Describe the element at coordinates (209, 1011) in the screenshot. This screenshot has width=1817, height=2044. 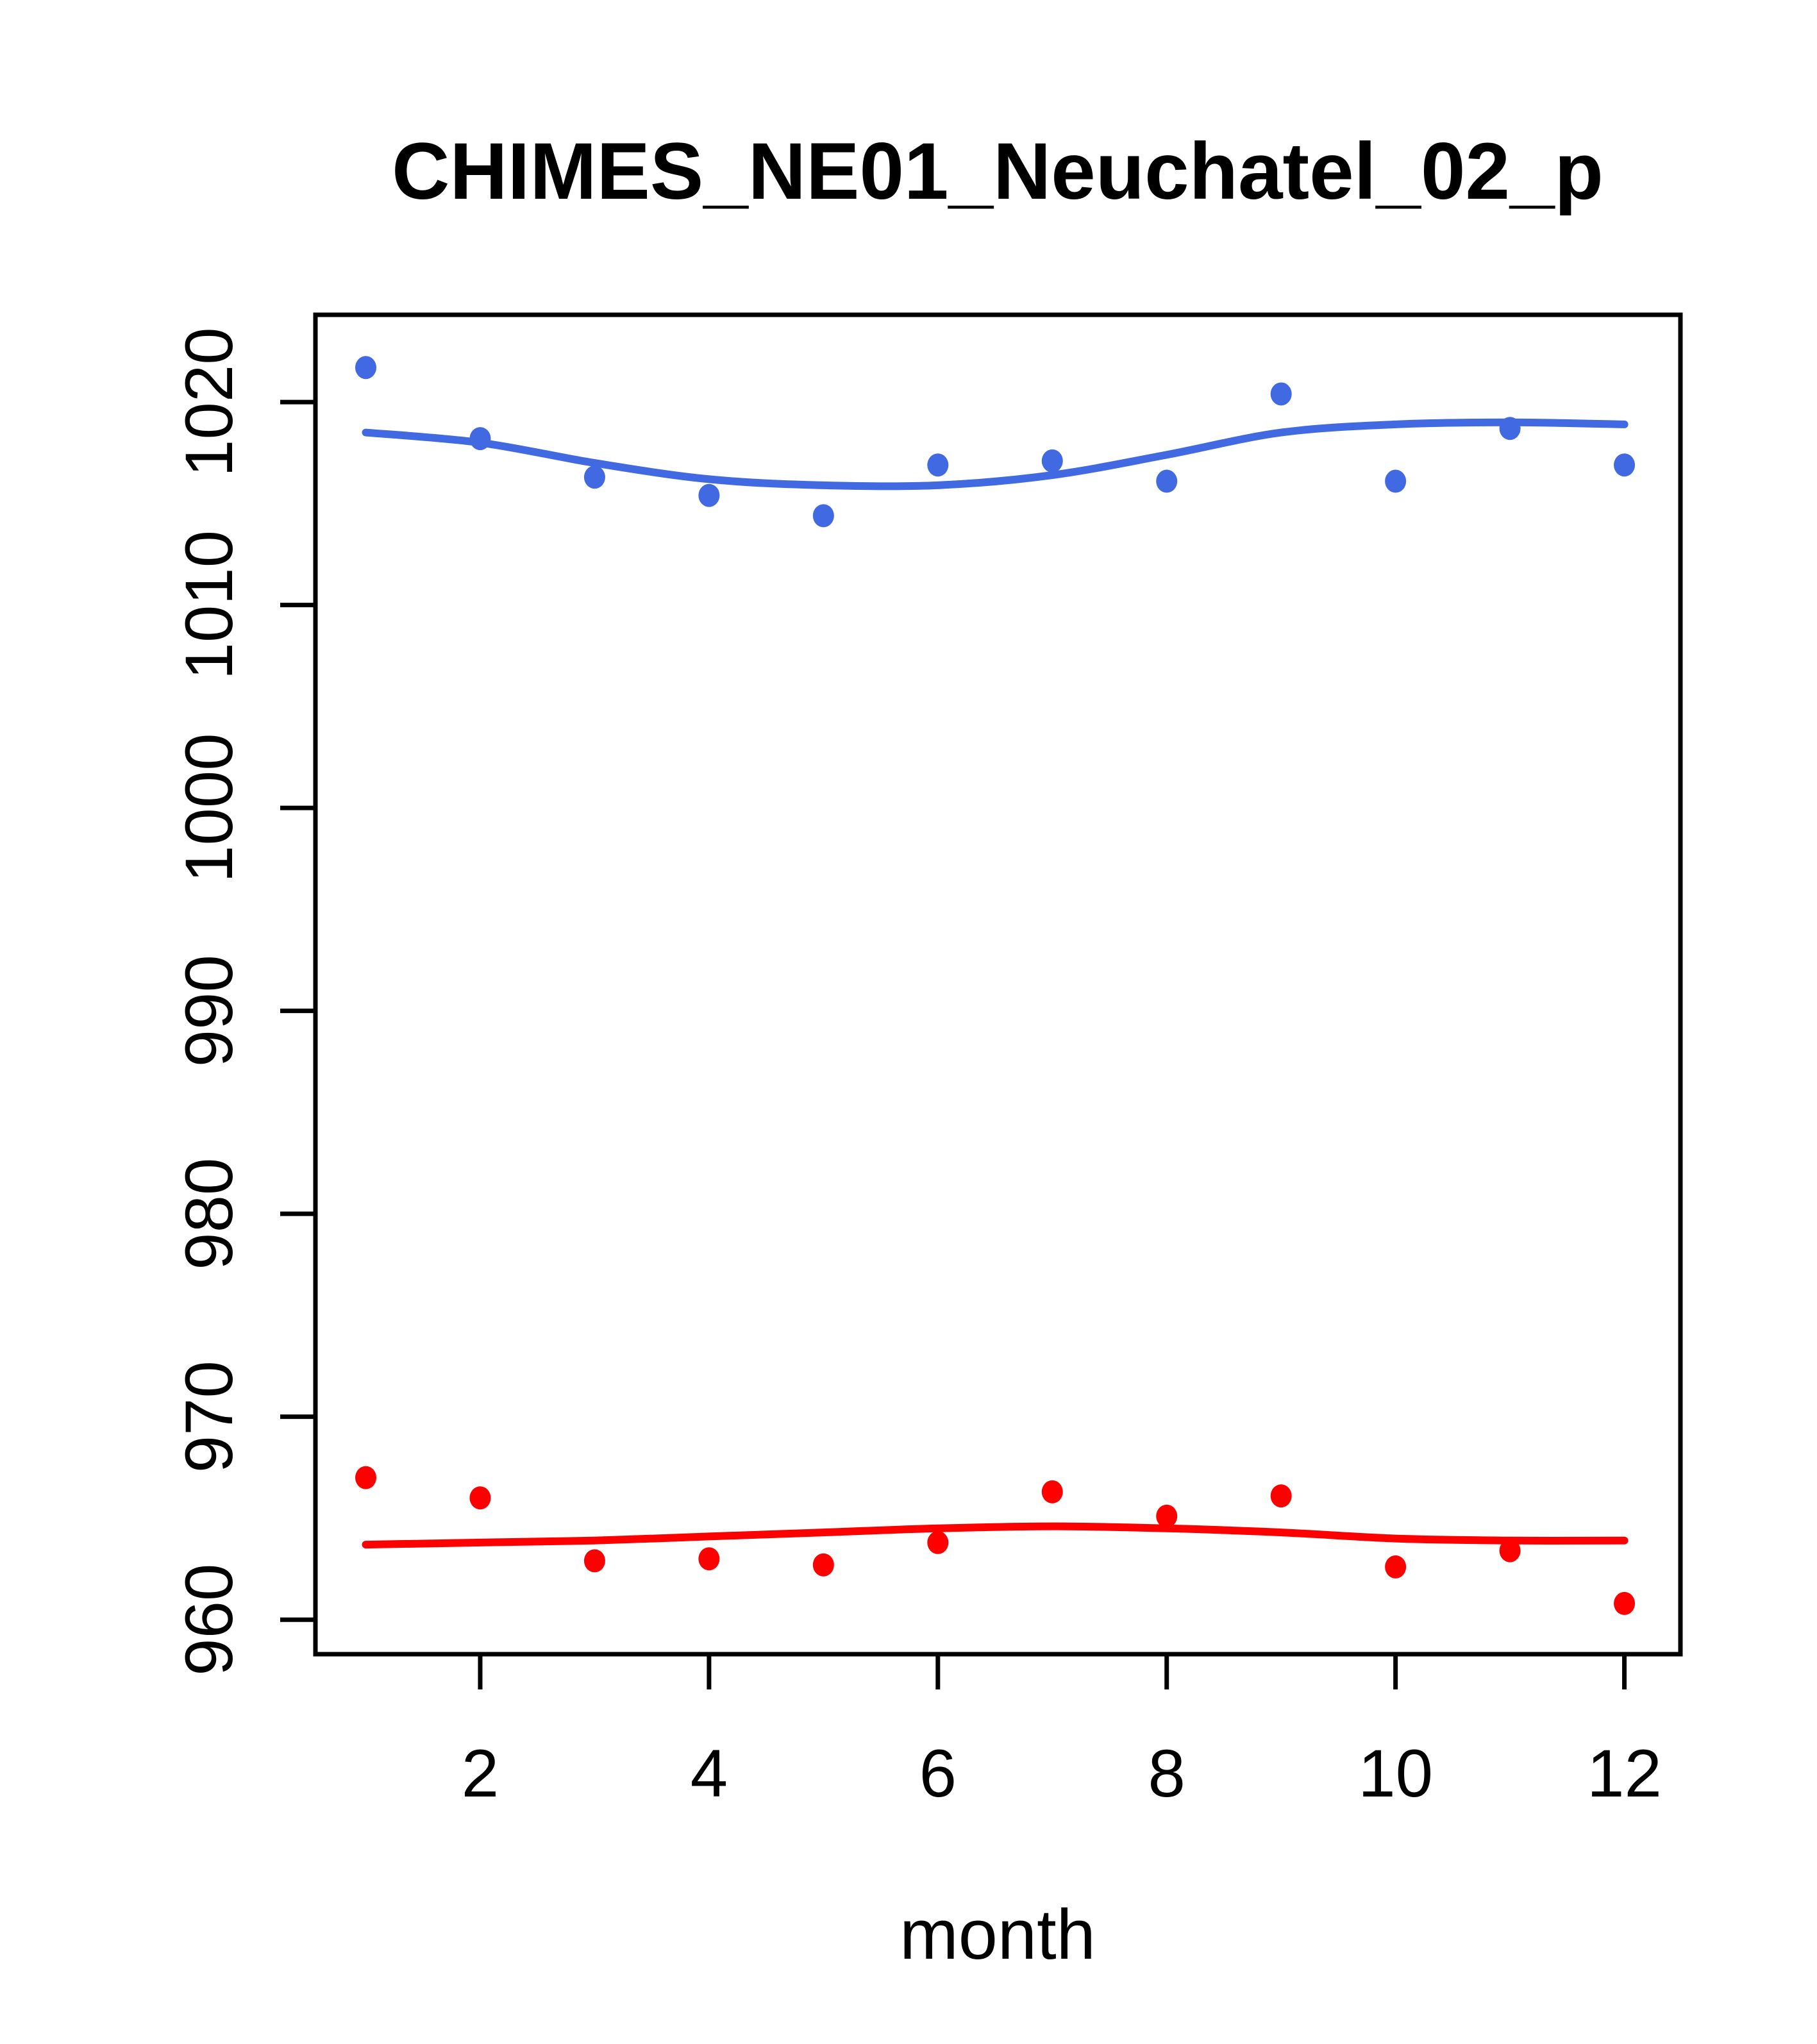
I see `y-tick-label: 990` at that location.